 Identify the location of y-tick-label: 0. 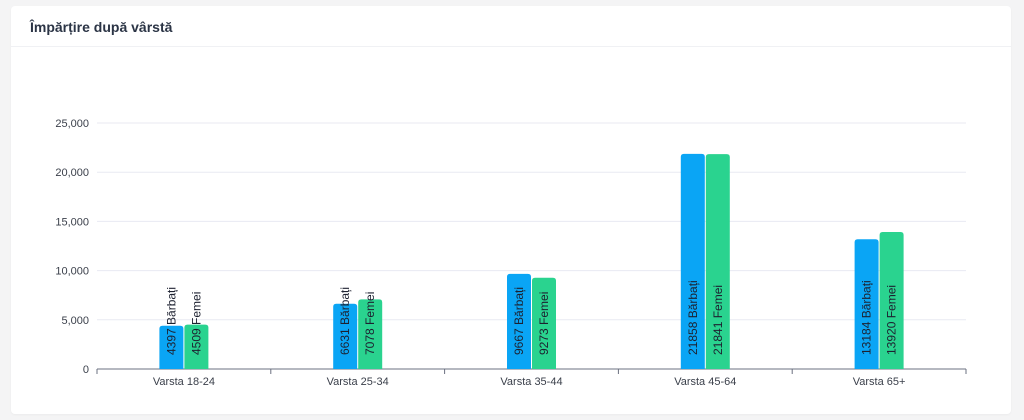
(86, 370).